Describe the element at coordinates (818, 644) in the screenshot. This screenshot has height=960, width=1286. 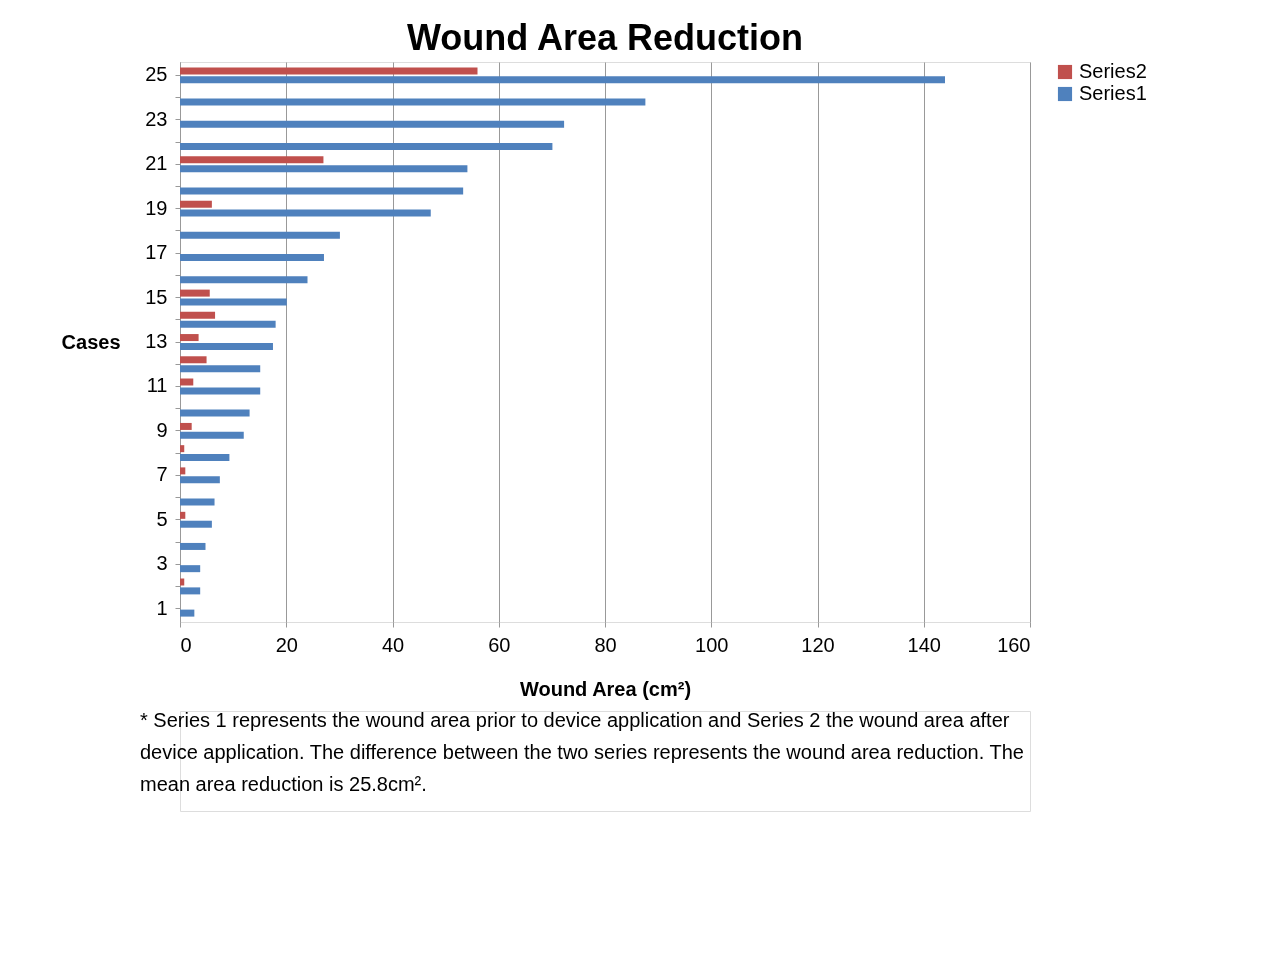
I see `x-tick-label: 120` at that location.